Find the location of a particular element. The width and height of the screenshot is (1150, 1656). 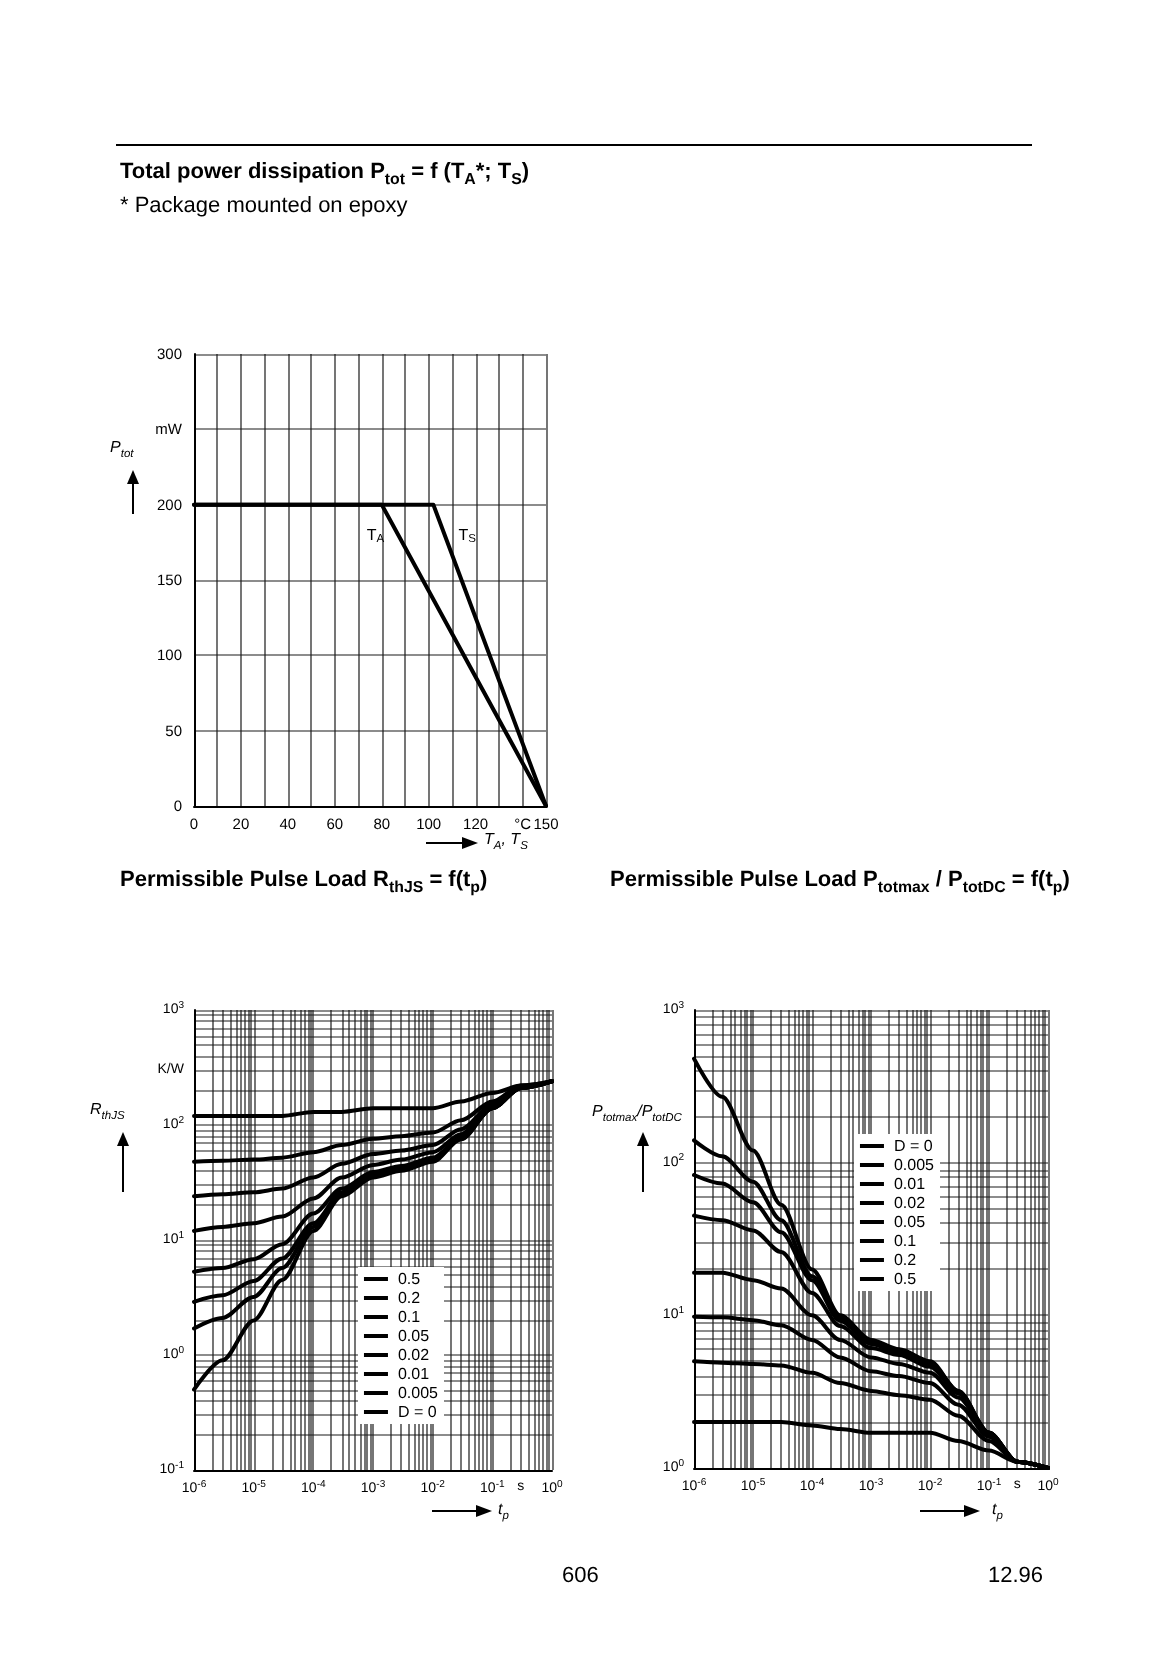

chart-title: Permissible Pulse Load R$_{thJS}$ = f(t$_{p}$) is located at coordinates (304, 881).